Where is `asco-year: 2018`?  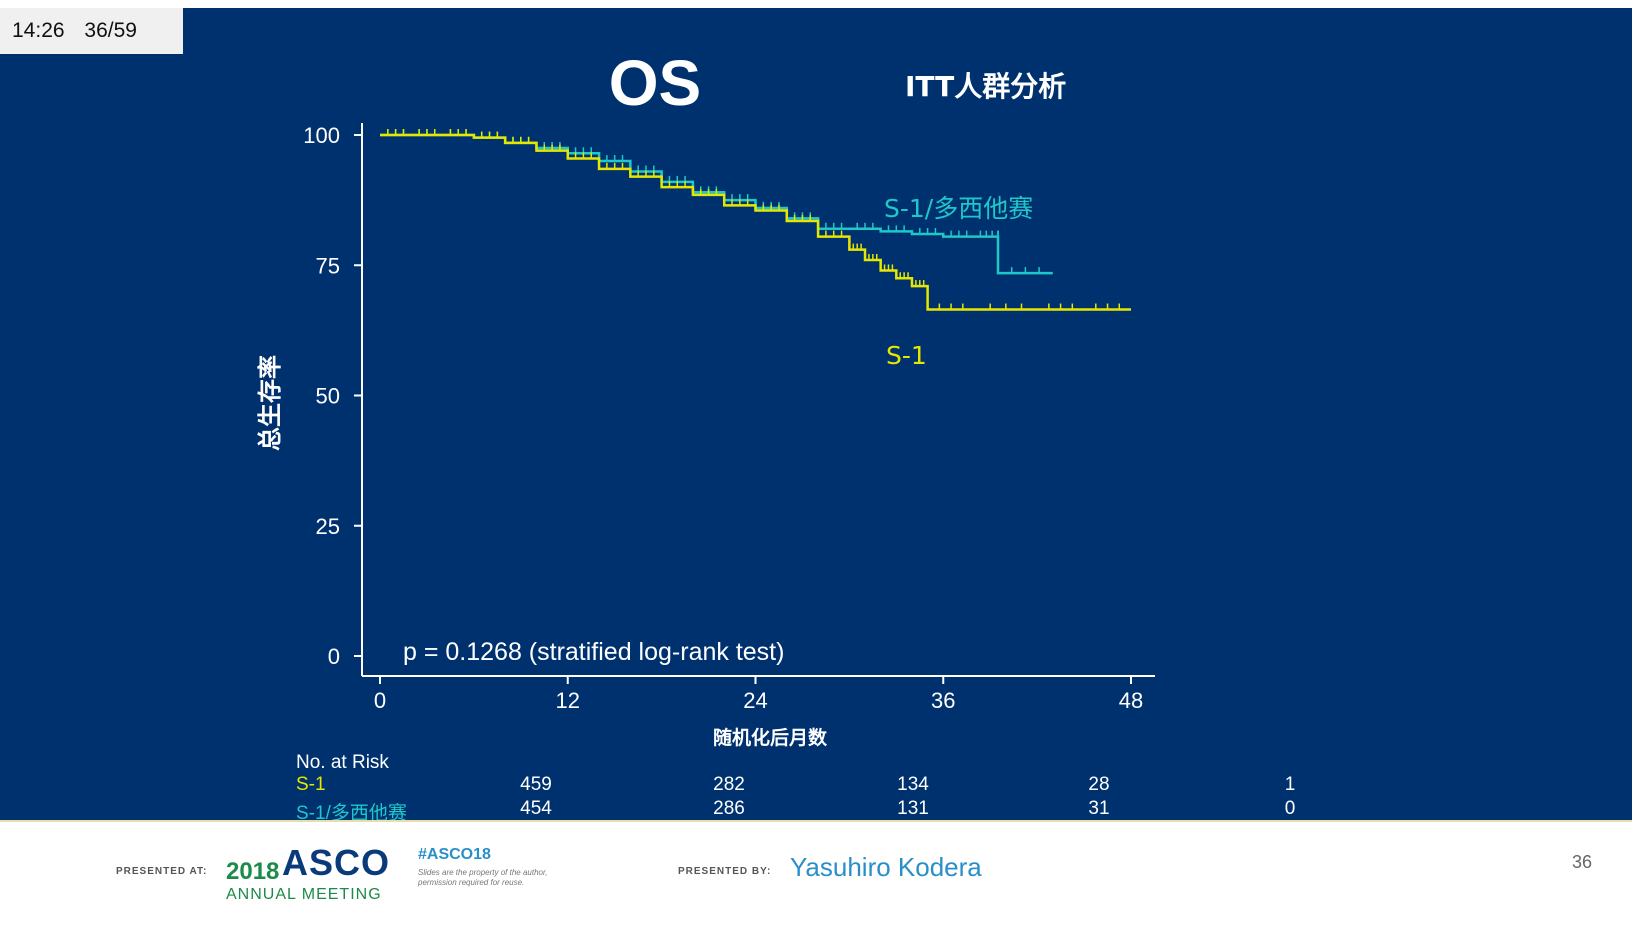 asco-year: 2018 is located at coordinates (253, 871).